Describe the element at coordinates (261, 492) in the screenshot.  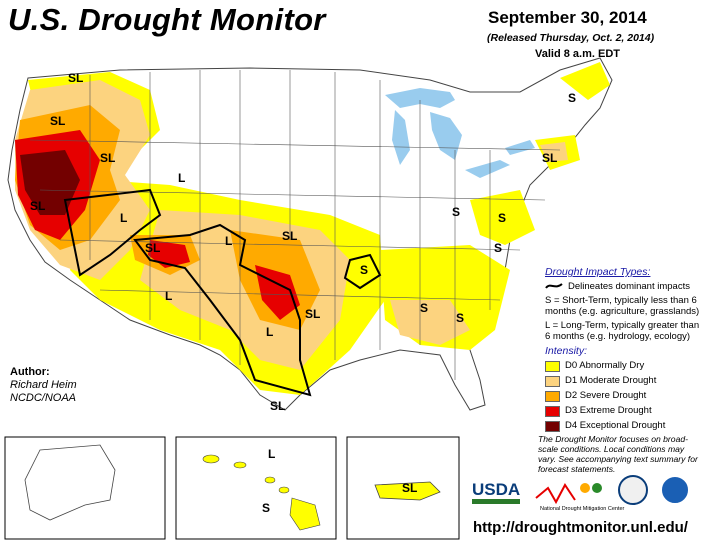
I see `hawaii-islands` at that location.